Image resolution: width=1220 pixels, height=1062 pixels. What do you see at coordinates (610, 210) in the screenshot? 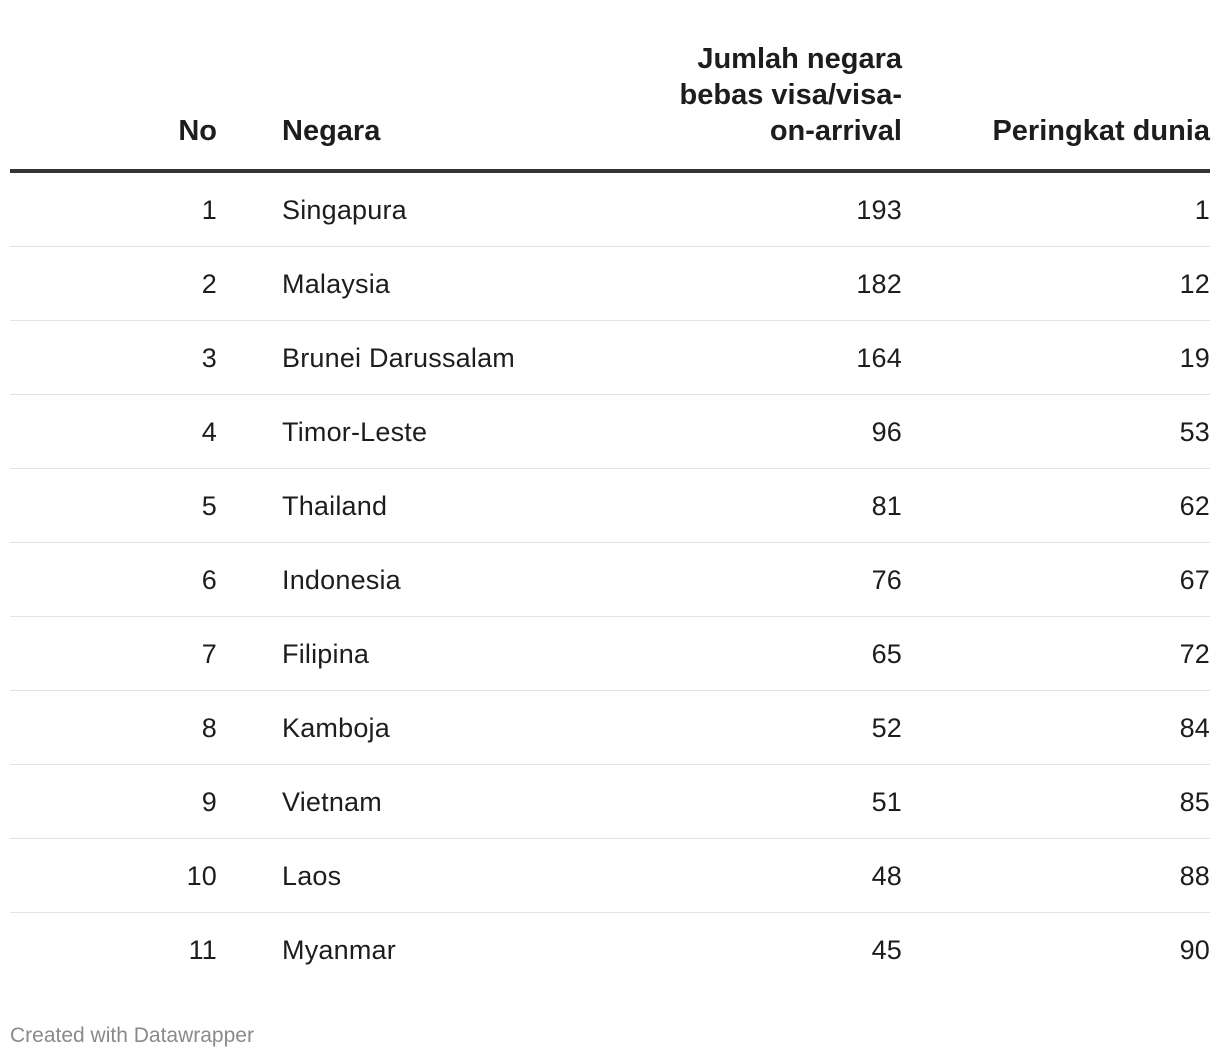
I see `table-row: 1 Singapura 193 1` at bounding box center [610, 210].